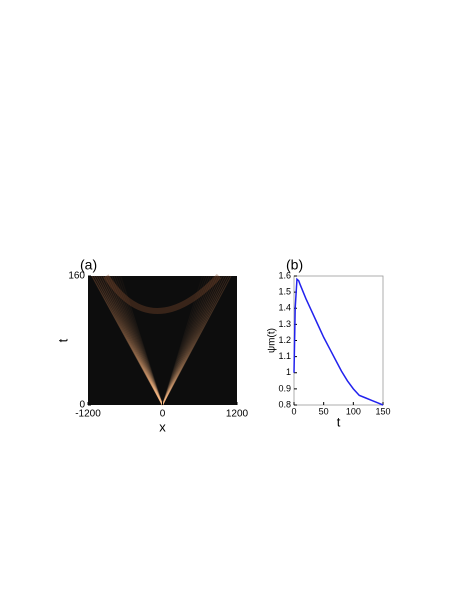  I want to click on heatmap-pattern, so click(161, 339).